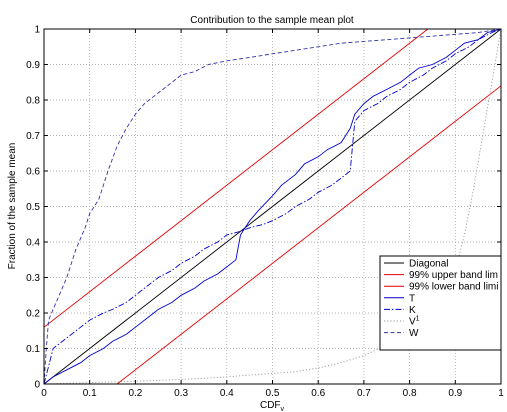 The width and height of the screenshot is (507, 412). Describe the element at coordinates (283, 409) in the screenshot. I see `x-axis-title-subscript: v` at that location.